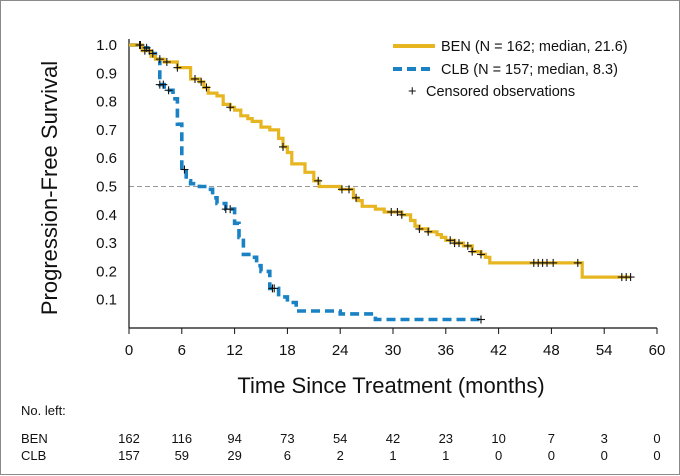 Image resolution: width=680 pixels, height=476 pixels. What do you see at coordinates (234, 350) in the screenshot?
I see `x-tick-label: 12` at bounding box center [234, 350].